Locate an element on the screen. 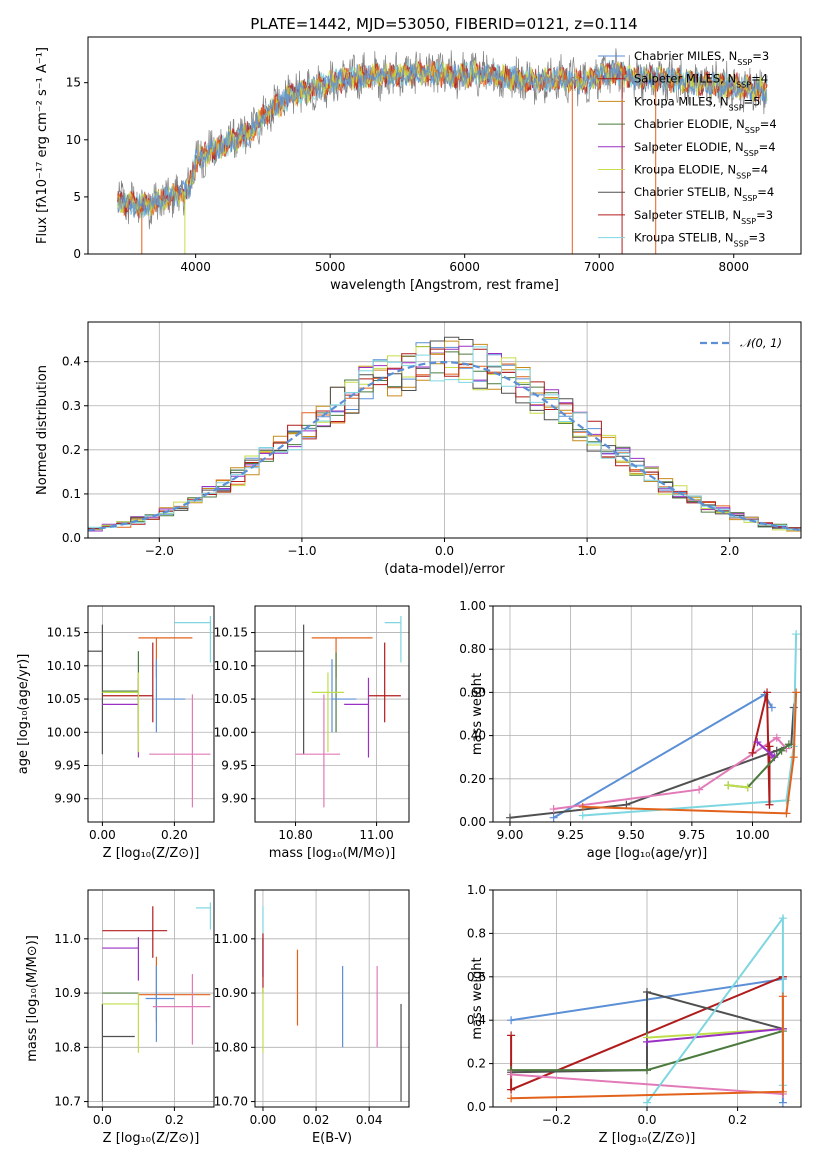  y-axis-label: mass [log₁₀(M/M⊙)] is located at coordinates (32, 998).